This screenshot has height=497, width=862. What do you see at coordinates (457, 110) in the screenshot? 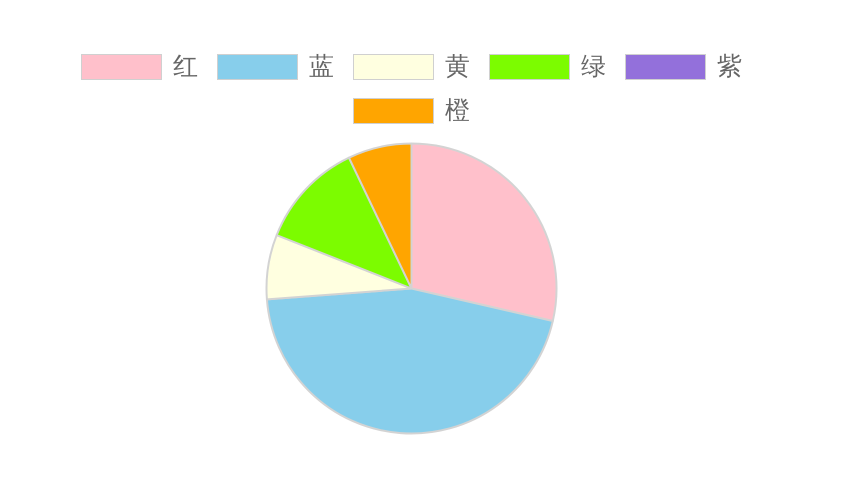
I see `legend-label: 橙` at bounding box center [457, 110].